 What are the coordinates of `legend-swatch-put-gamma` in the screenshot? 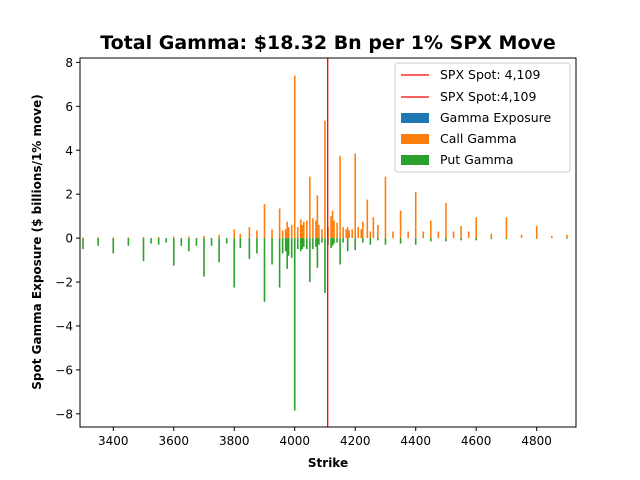 It's located at (415, 160).